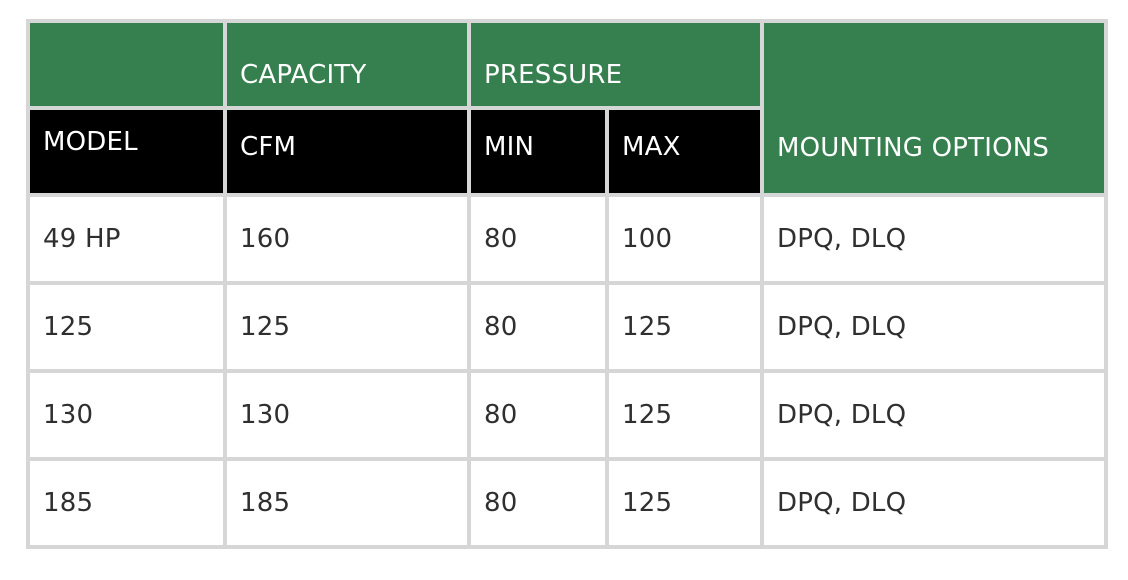  I want to click on table-row: 185 185 80 125 DPQ, DLQ, so click(567, 503).